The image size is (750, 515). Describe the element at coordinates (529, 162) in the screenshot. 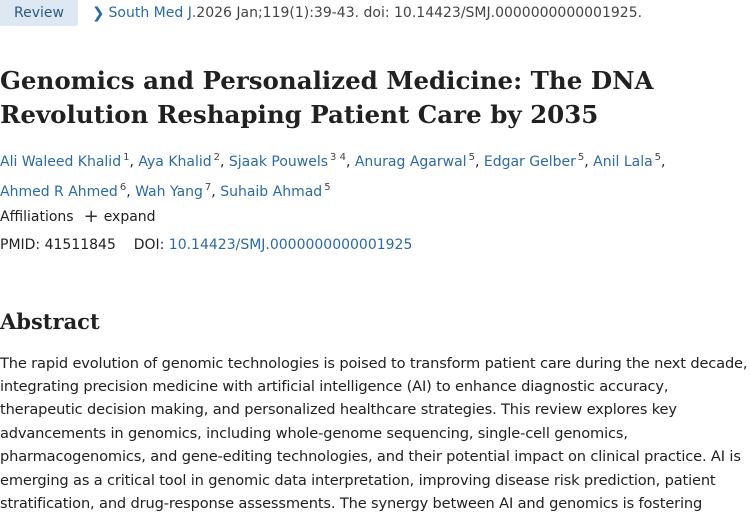

I see `author-link: Edgar Gelber` at that location.